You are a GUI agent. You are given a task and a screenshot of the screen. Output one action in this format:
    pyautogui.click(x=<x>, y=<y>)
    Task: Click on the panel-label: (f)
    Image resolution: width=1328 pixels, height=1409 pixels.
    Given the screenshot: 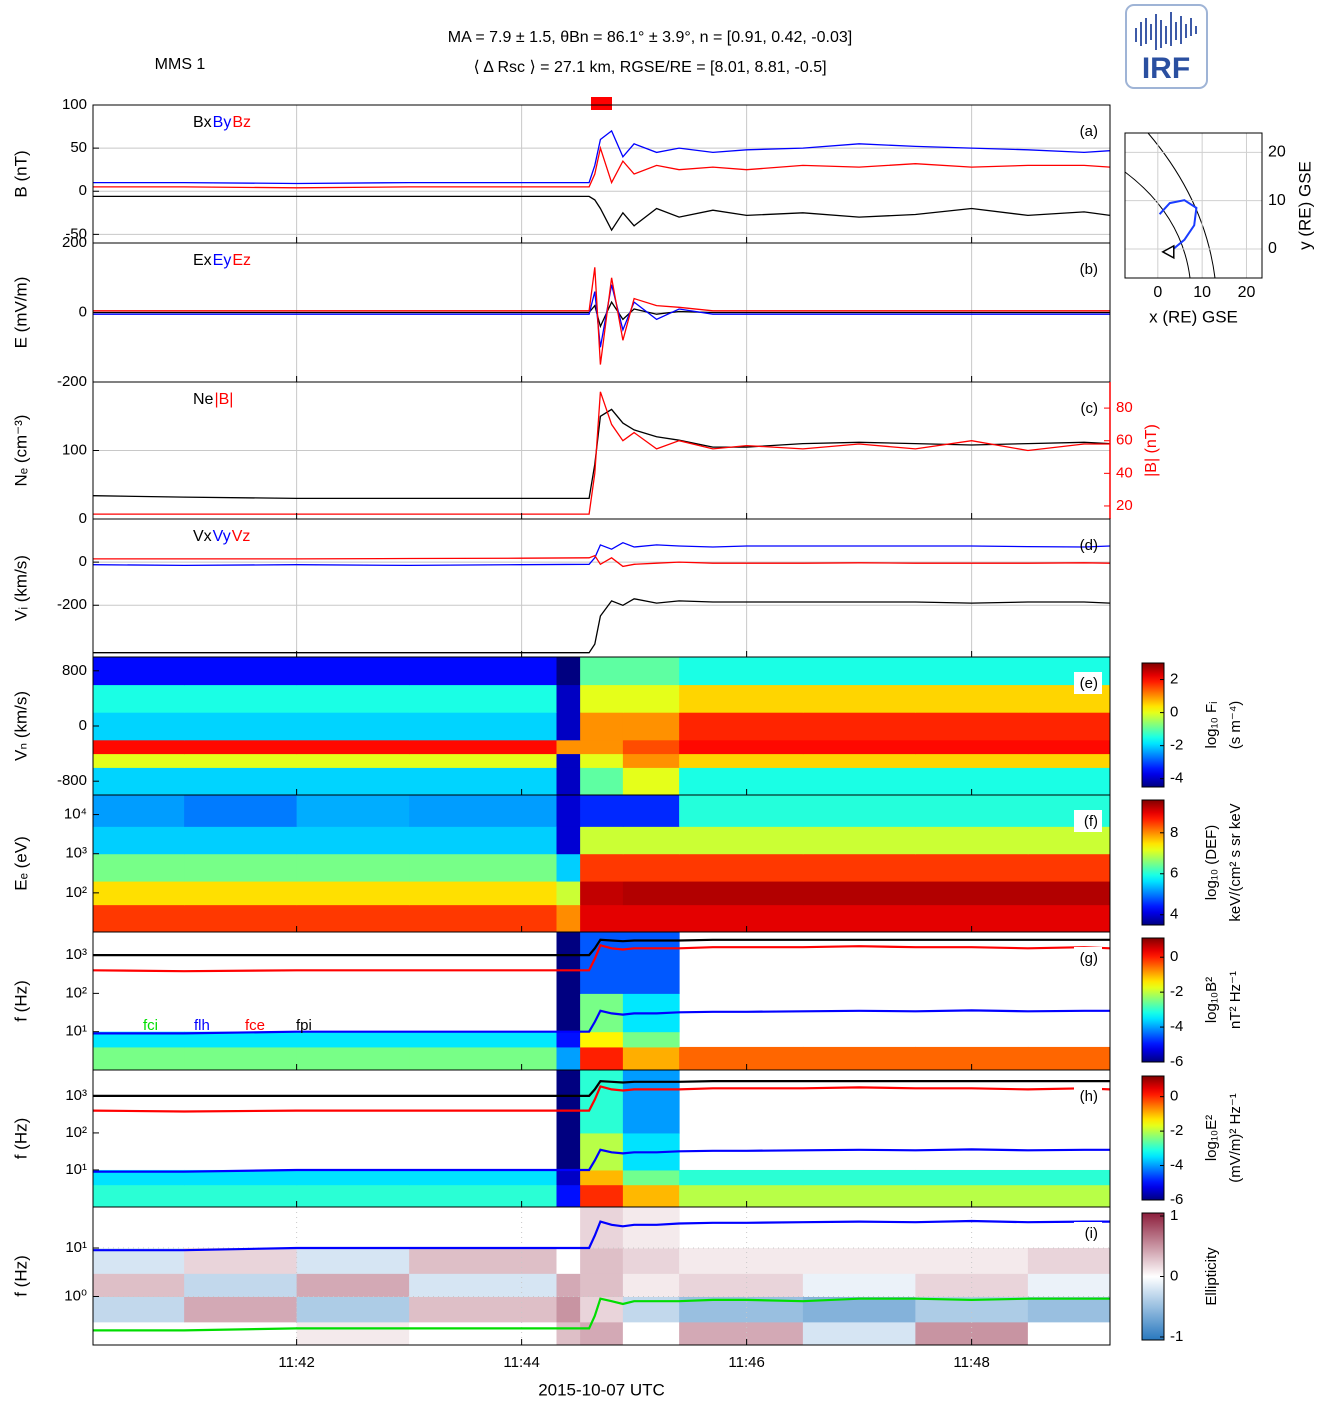 What is the action you would take?
    pyautogui.click(x=1091, y=821)
    